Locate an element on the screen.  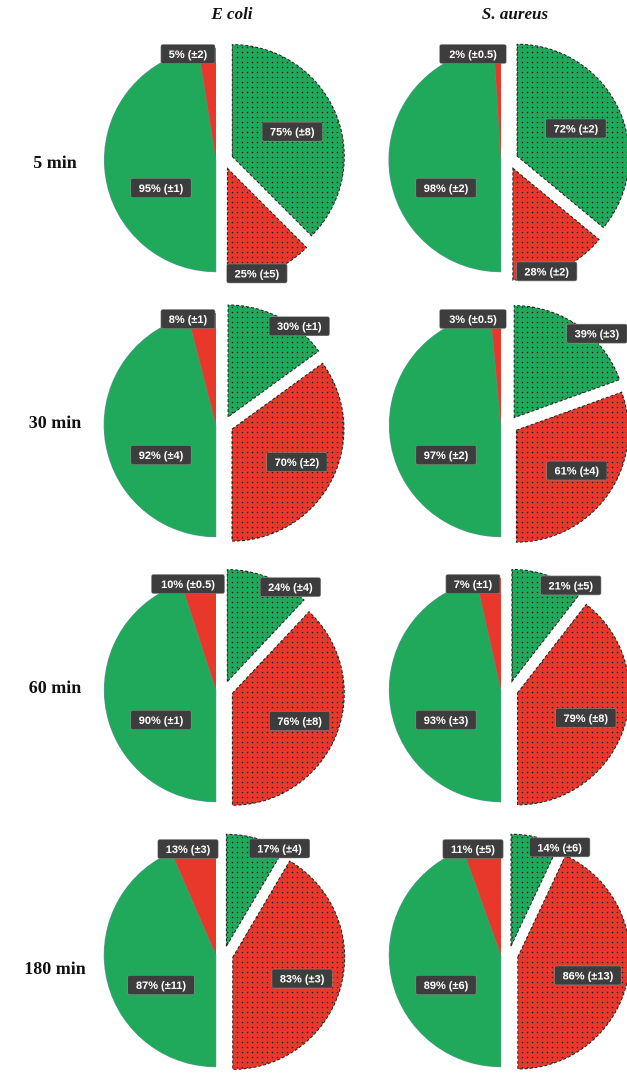
label-left-green-e-coli-180-min: 87% (±11) is located at coordinates (161, 985).